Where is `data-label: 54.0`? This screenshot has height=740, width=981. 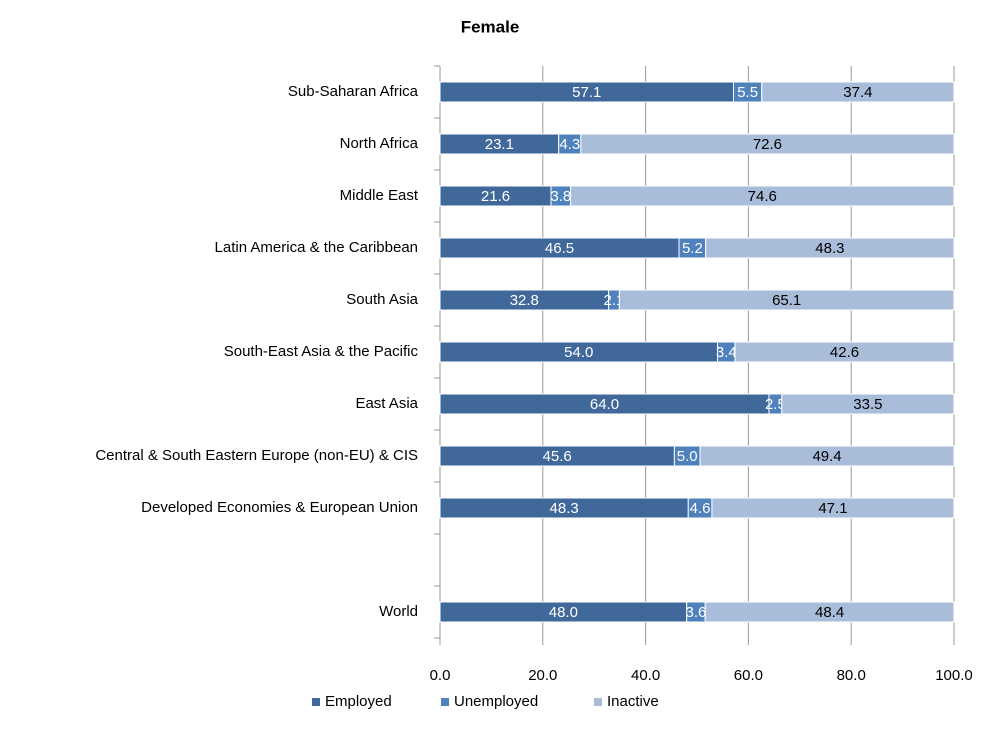 data-label: 54.0 is located at coordinates (578, 352).